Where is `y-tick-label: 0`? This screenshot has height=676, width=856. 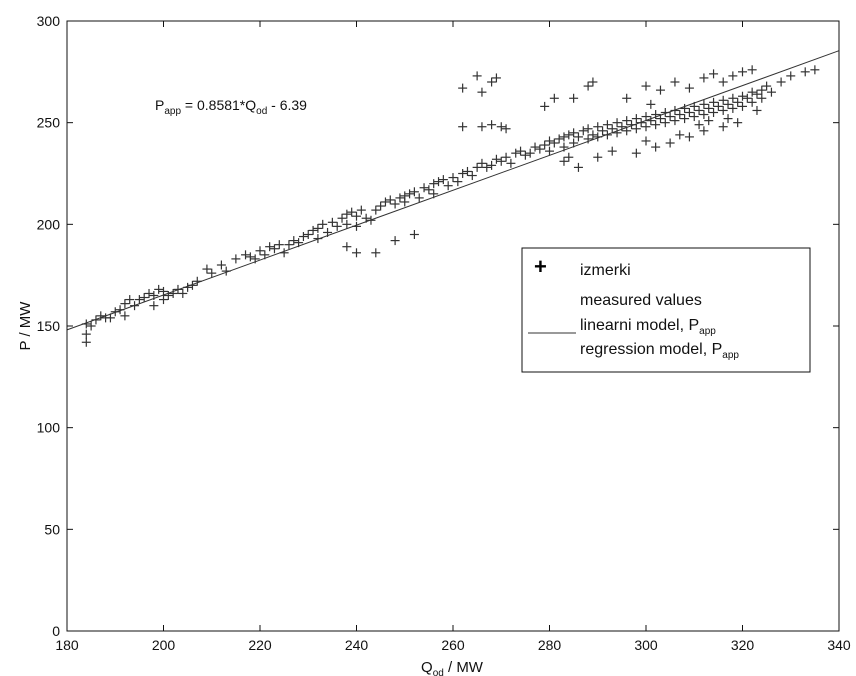 y-tick-label: 0 is located at coordinates (56, 631).